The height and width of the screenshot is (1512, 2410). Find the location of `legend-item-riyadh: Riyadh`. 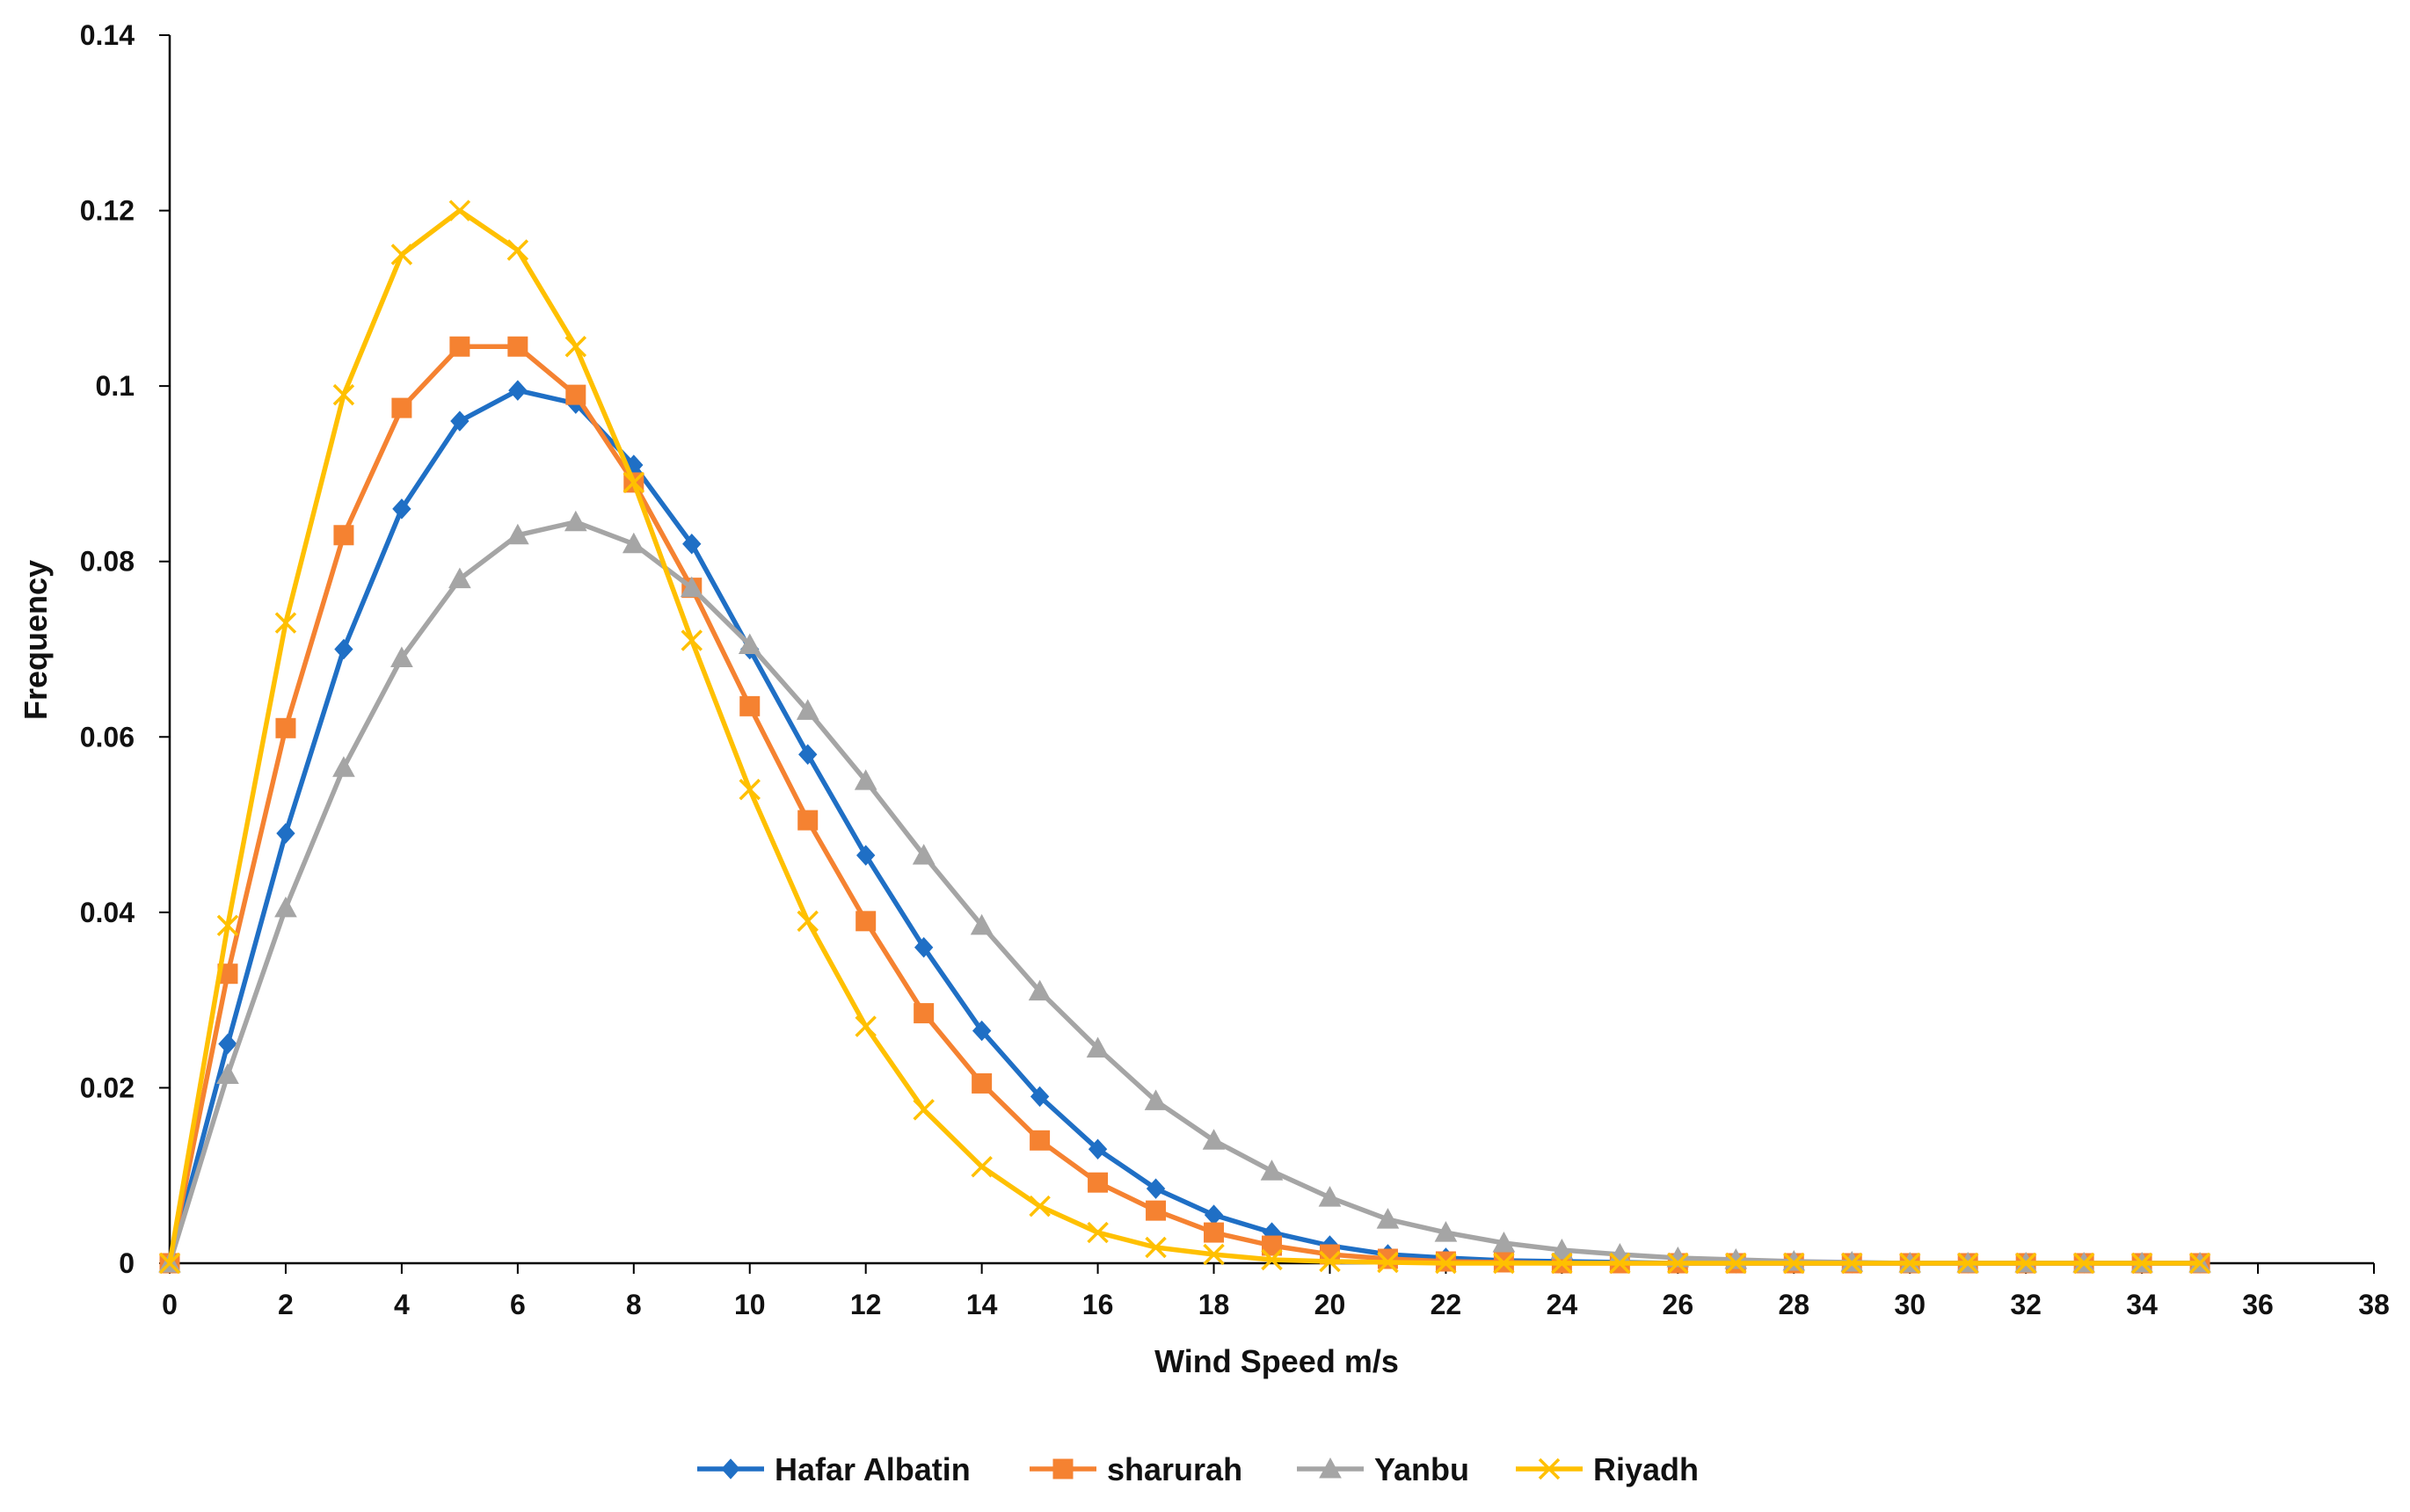

legend-item-riyadh: Riyadh is located at coordinates (1607, 1469).